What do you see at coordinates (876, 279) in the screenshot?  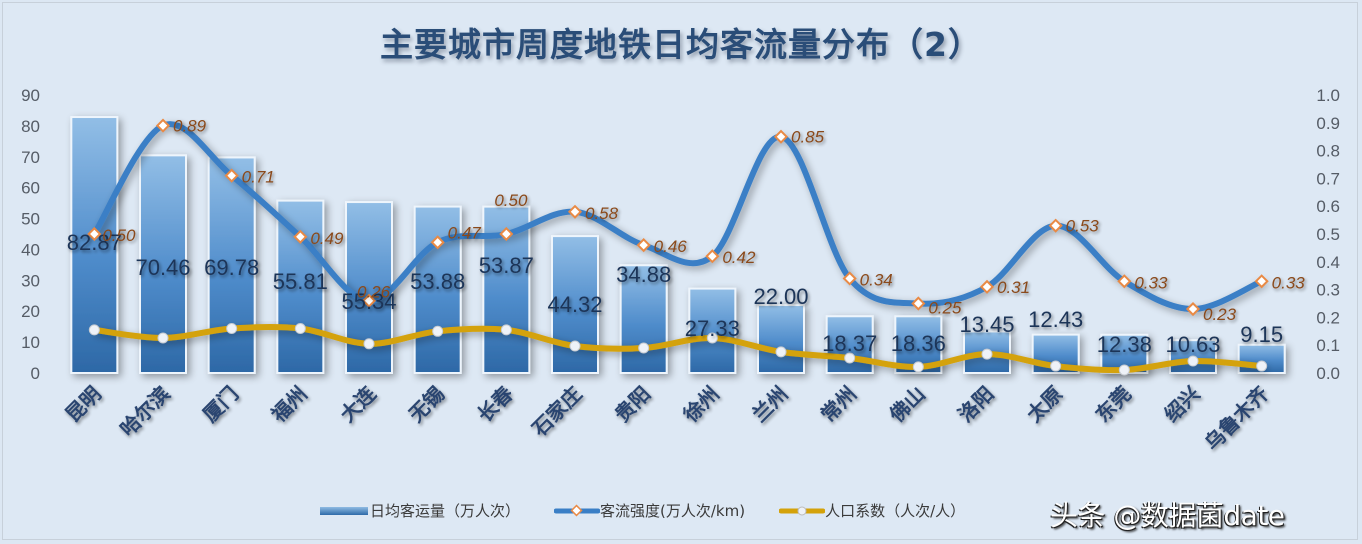 I see `intensity-value-label: 0.34` at bounding box center [876, 279].